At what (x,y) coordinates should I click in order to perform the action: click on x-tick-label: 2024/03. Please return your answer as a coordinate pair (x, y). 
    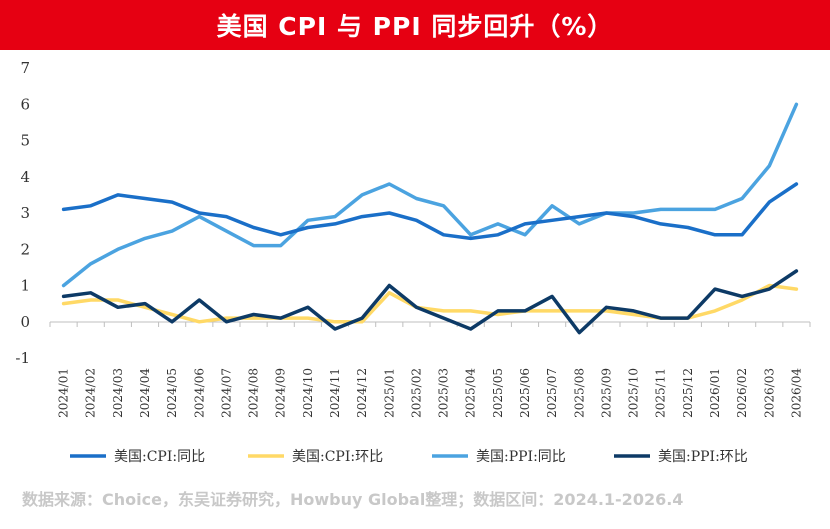
    Looking at the image, I should click on (118, 393).